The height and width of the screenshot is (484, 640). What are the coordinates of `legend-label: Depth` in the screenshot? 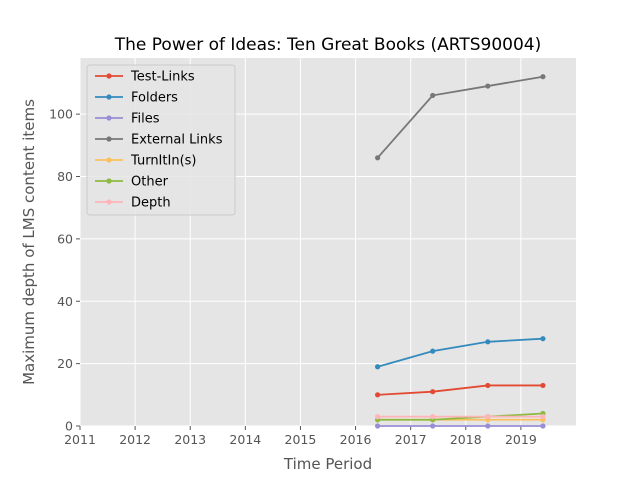 It's located at (151, 203).